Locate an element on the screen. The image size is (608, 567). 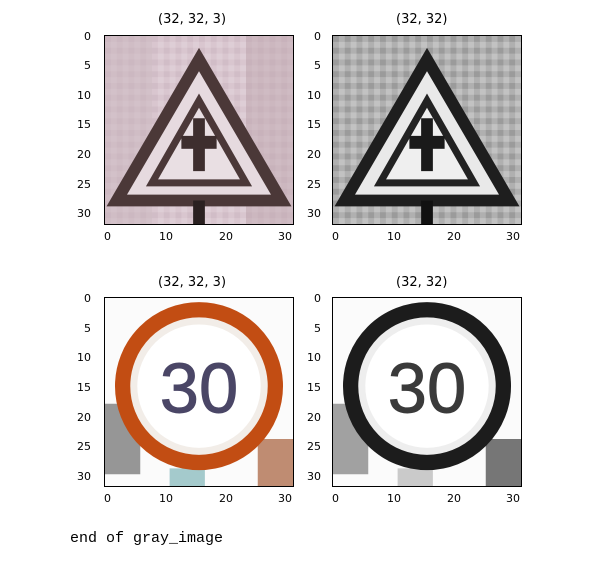
image-speed-limit-30-gray: 30 is located at coordinates (427, 392).